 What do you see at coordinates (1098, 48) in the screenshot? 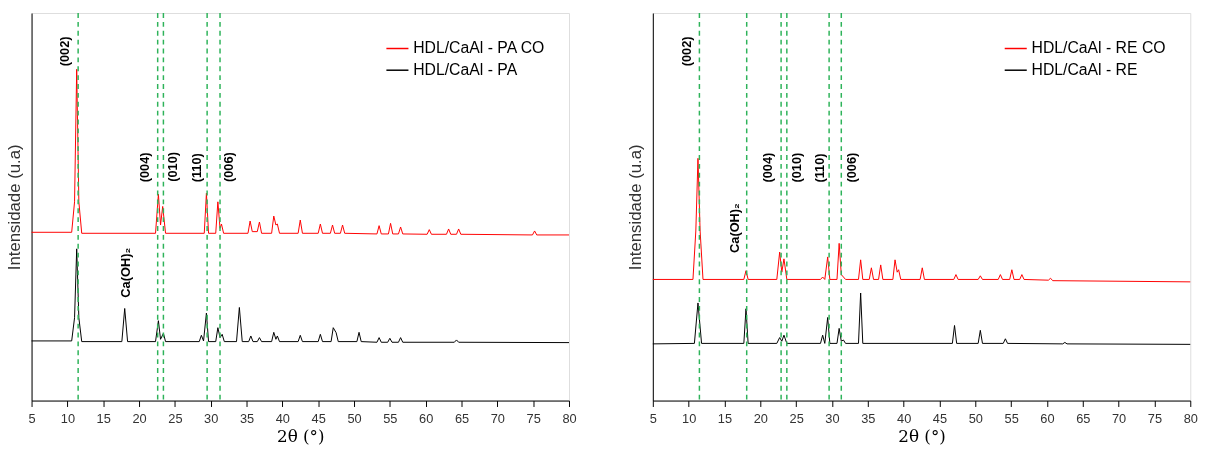
I see `legend-label: HDL/CaAl - RE CO` at bounding box center [1098, 48].